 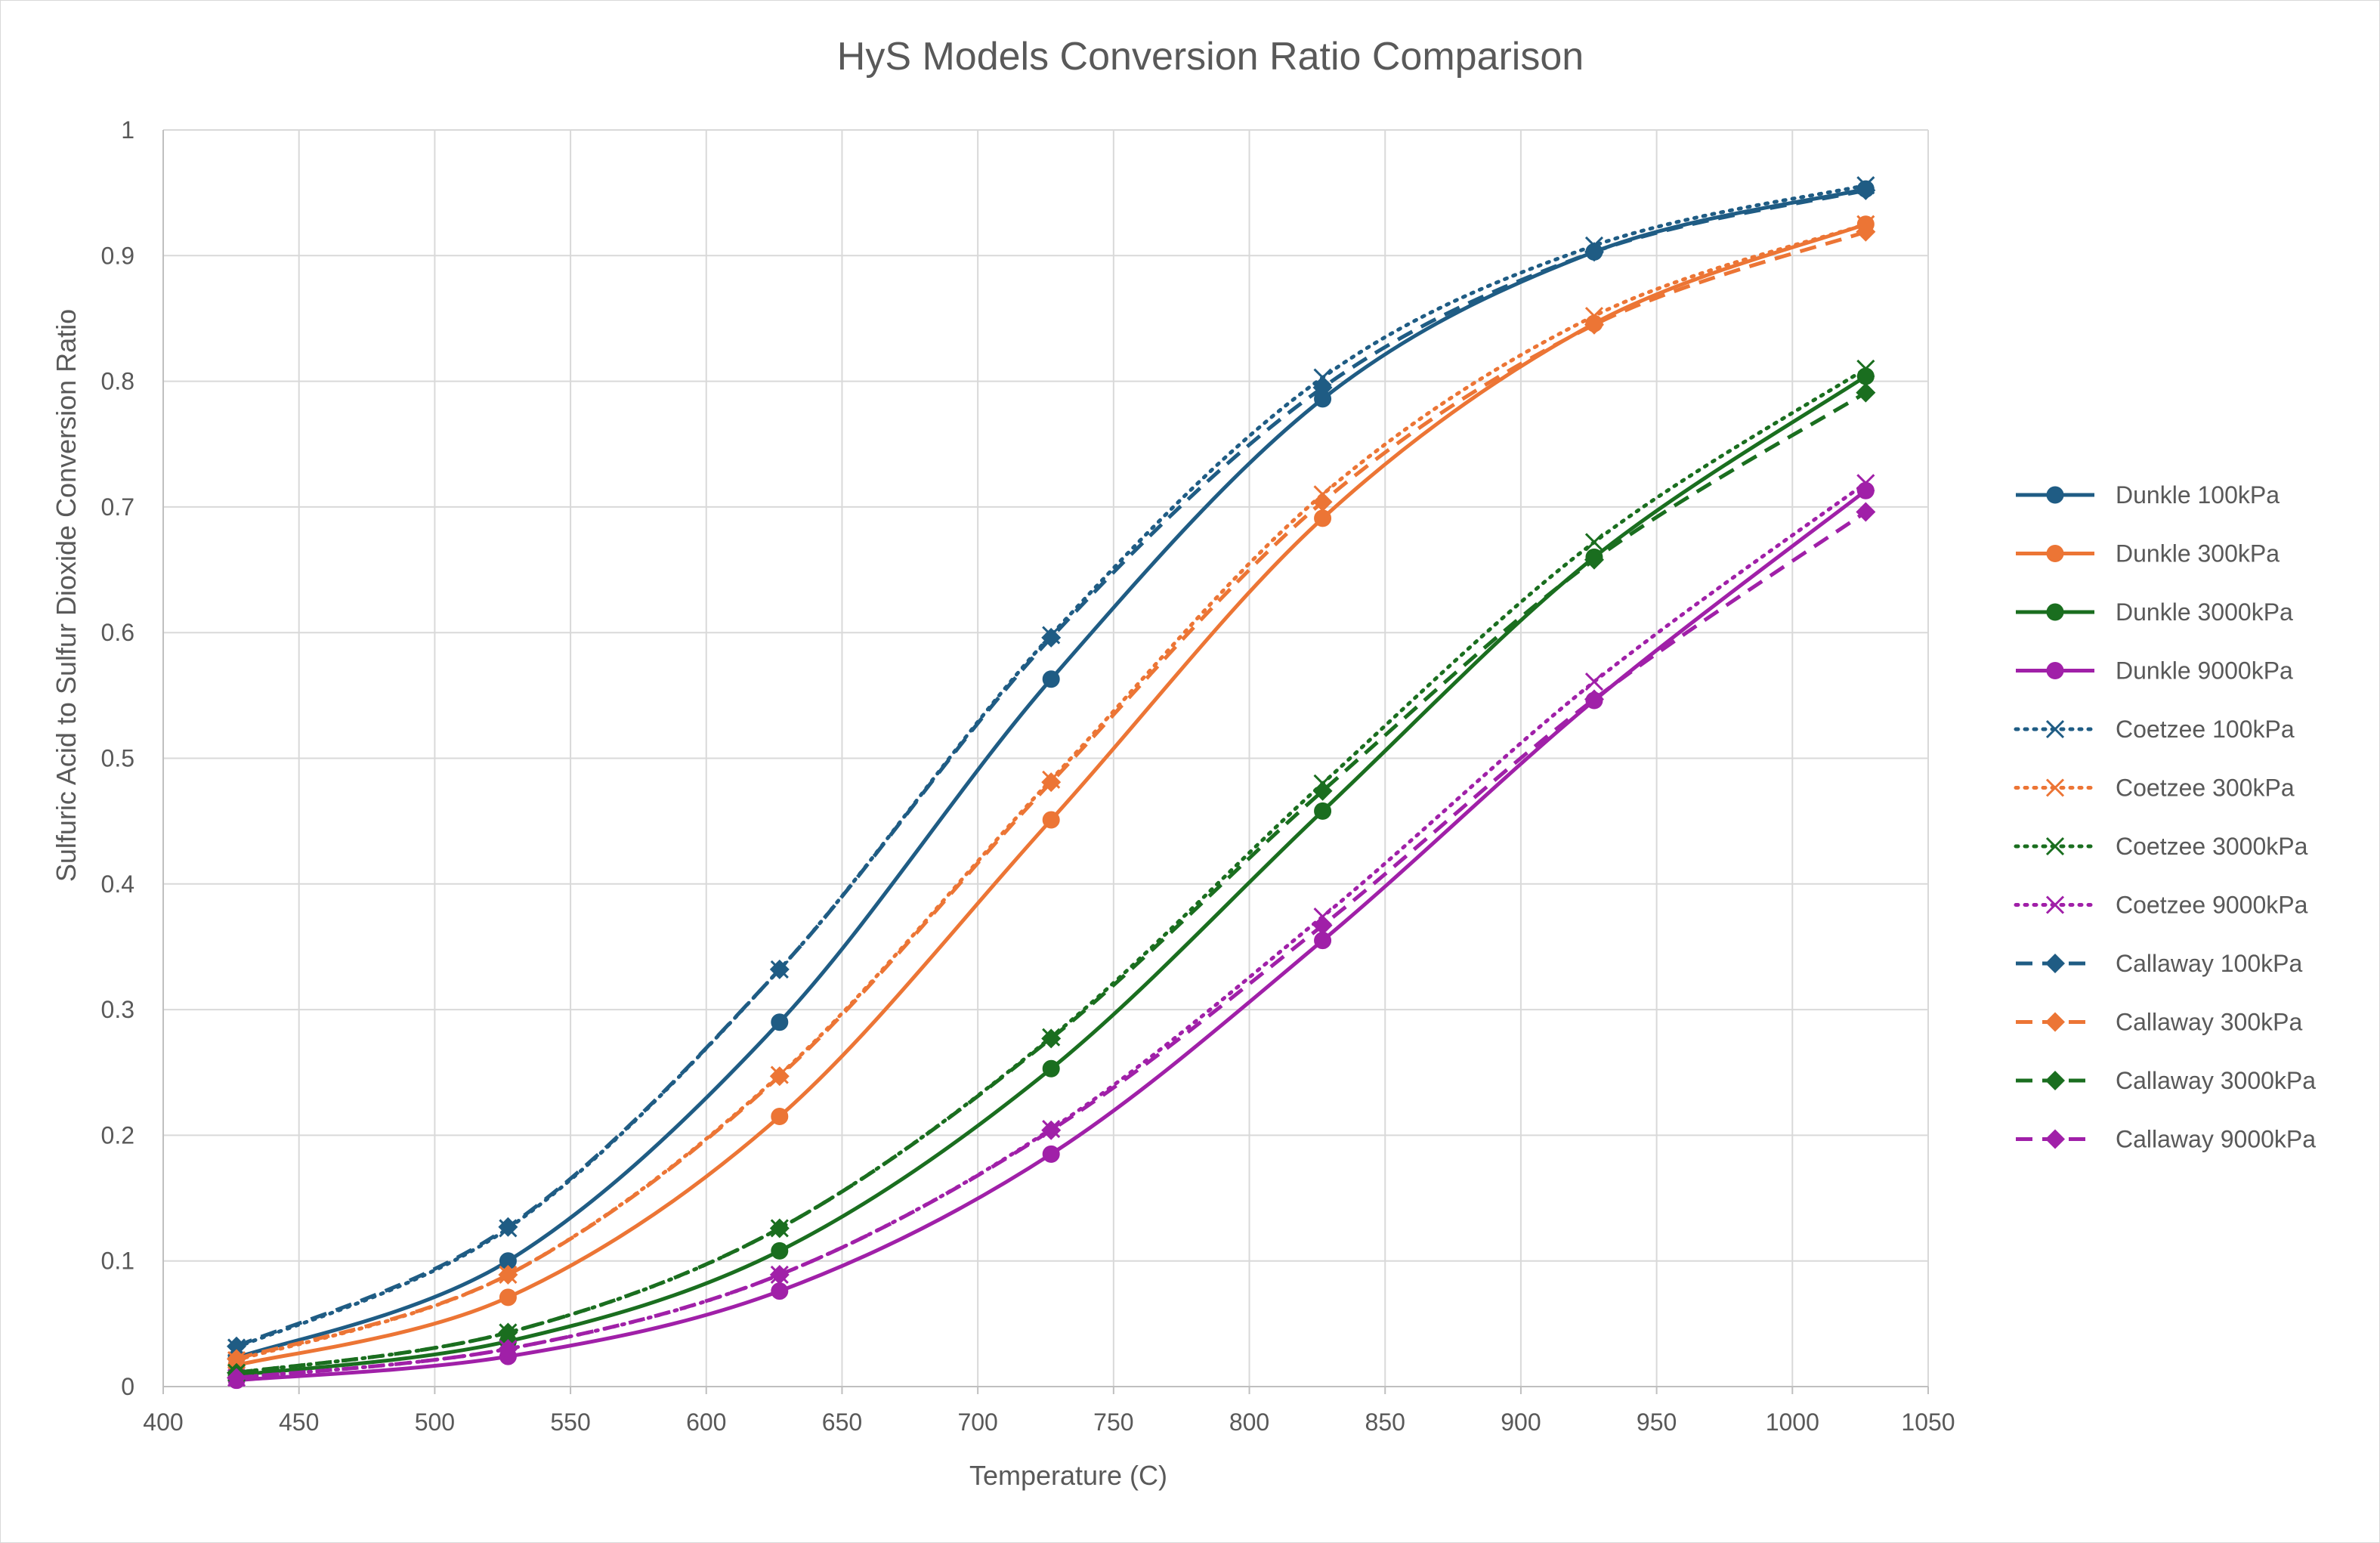 I want to click on legend-entry: Callaway 9000kPa, so click(x=2166, y=1140).